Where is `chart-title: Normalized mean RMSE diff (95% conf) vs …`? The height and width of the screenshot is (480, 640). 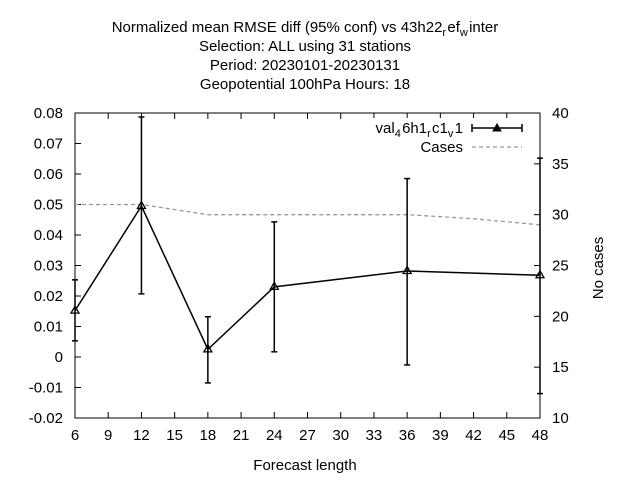
chart-title: Normalized mean RMSE diff (95% conf) vs … is located at coordinates (305, 56).